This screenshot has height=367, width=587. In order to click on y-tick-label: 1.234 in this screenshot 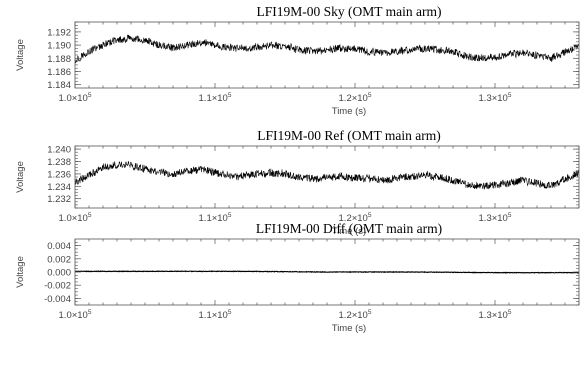, I will do `click(59, 187)`.